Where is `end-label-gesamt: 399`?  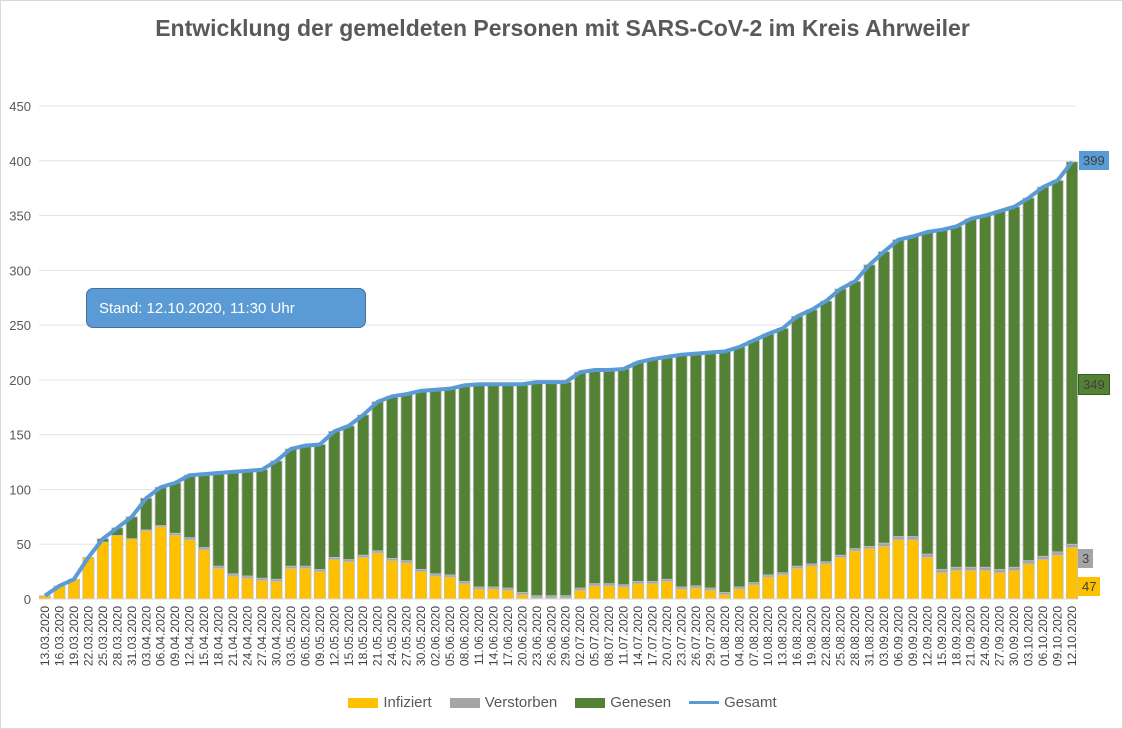 end-label-gesamt: 399 is located at coordinates (1094, 160).